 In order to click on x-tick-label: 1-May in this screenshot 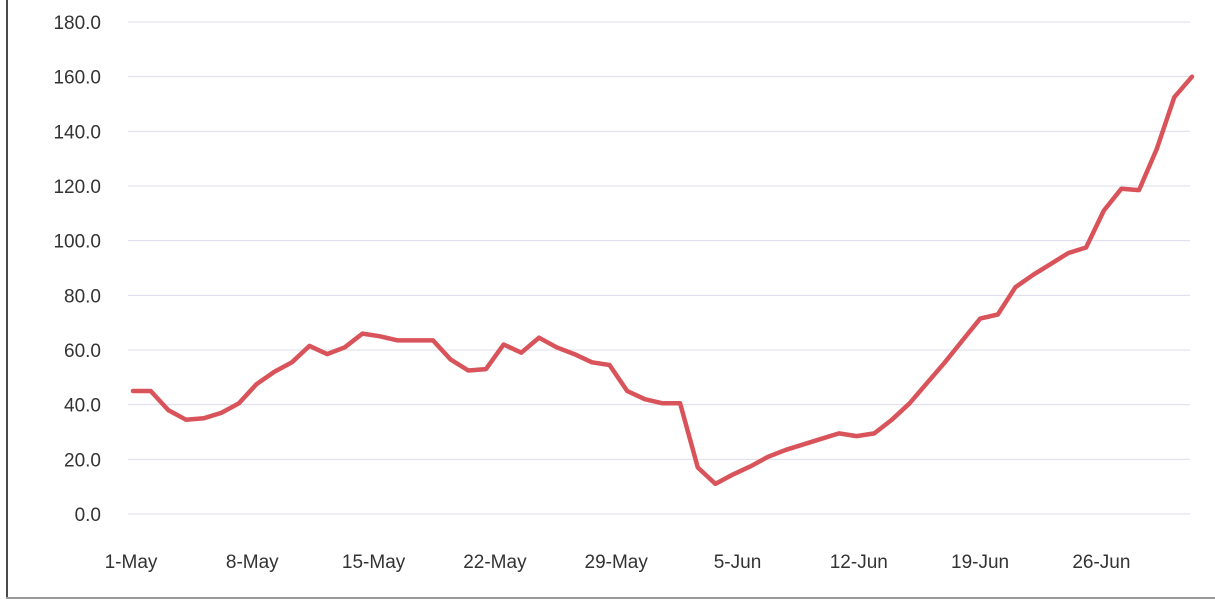, I will do `click(131, 562)`.